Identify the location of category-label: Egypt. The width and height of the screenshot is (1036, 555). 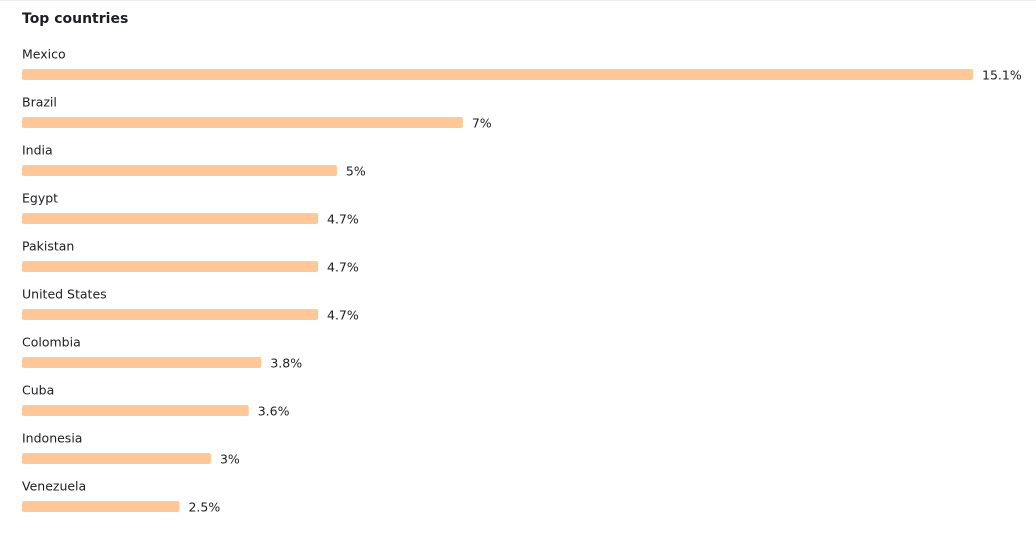
(40, 198).